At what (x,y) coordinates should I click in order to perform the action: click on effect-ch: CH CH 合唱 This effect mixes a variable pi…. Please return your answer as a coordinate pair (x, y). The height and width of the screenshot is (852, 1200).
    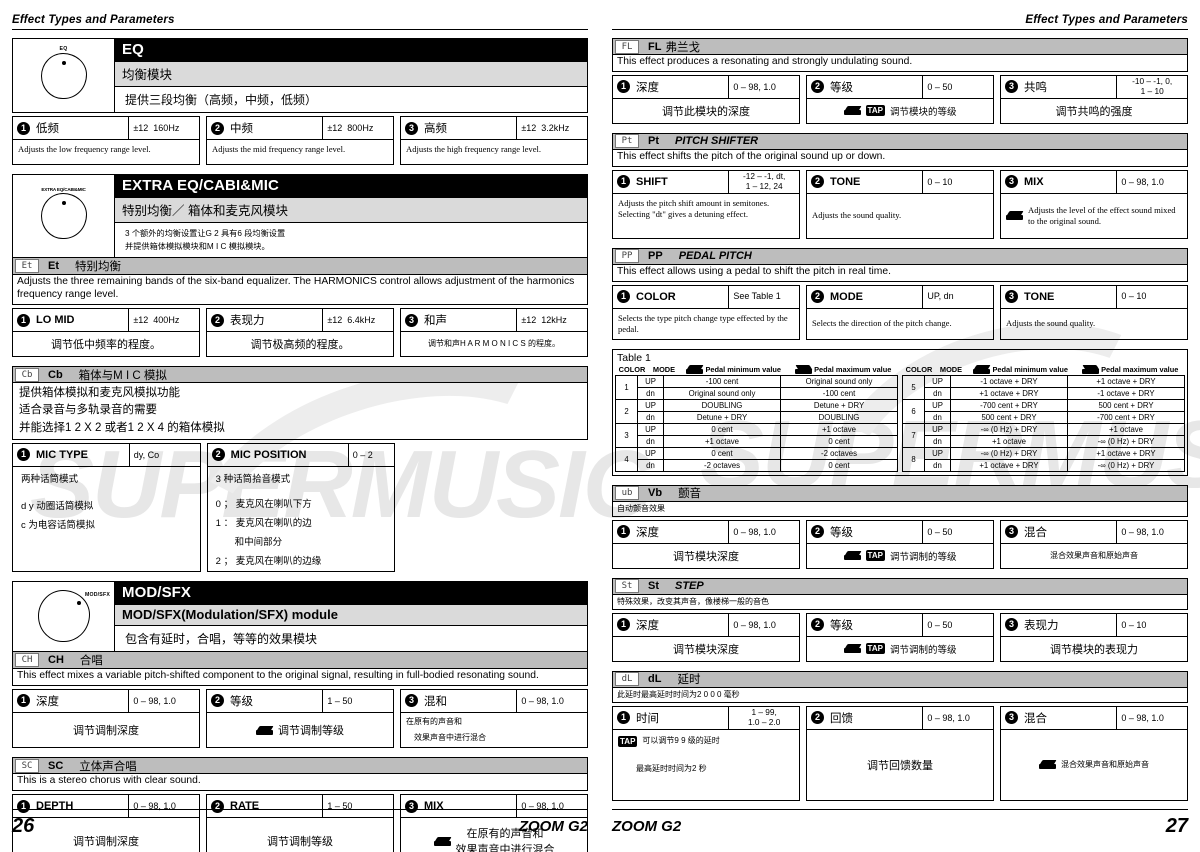
    Looking at the image, I should click on (300, 700).